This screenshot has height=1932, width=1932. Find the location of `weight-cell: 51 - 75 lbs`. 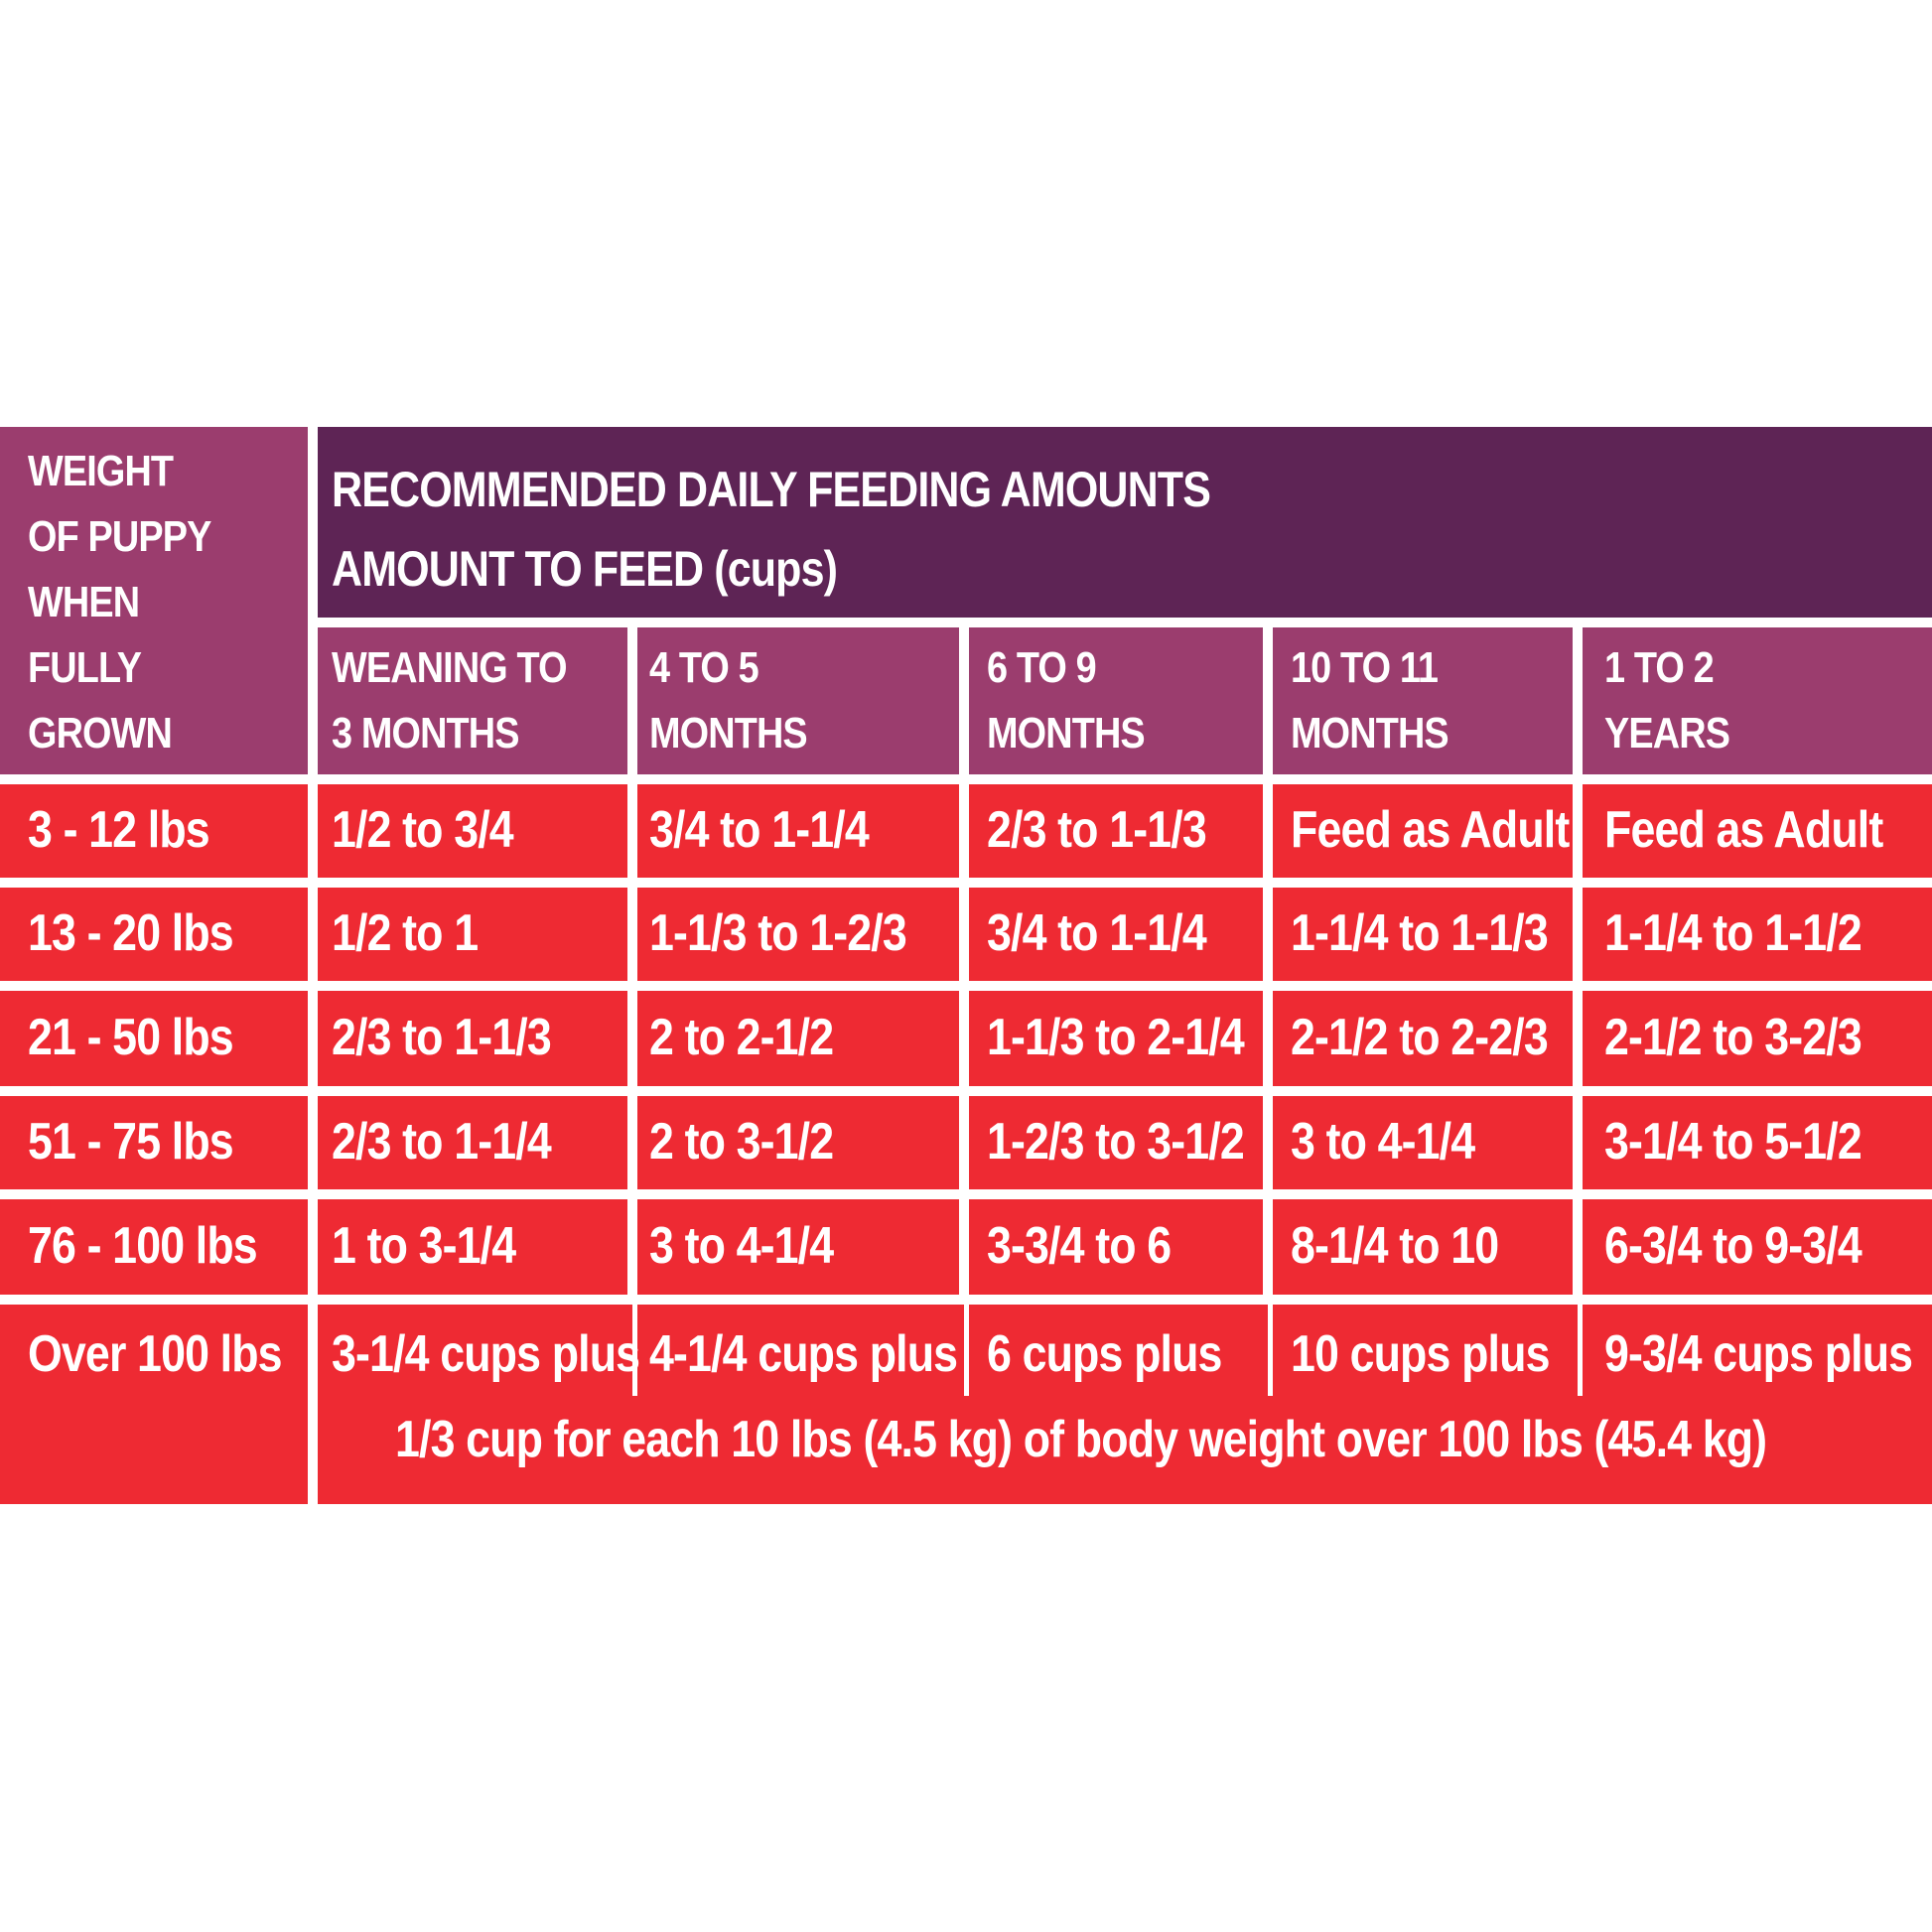

weight-cell: 51 - 75 lbs is located at coordinates (154, 1143).